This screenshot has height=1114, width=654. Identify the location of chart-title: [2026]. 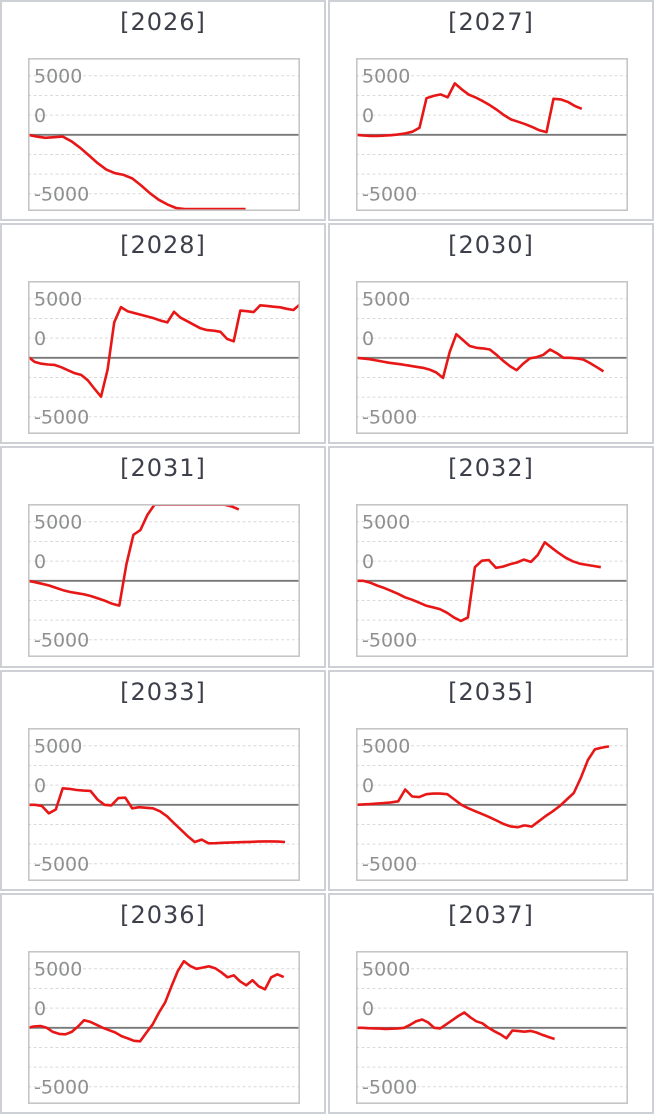
(163, 22).